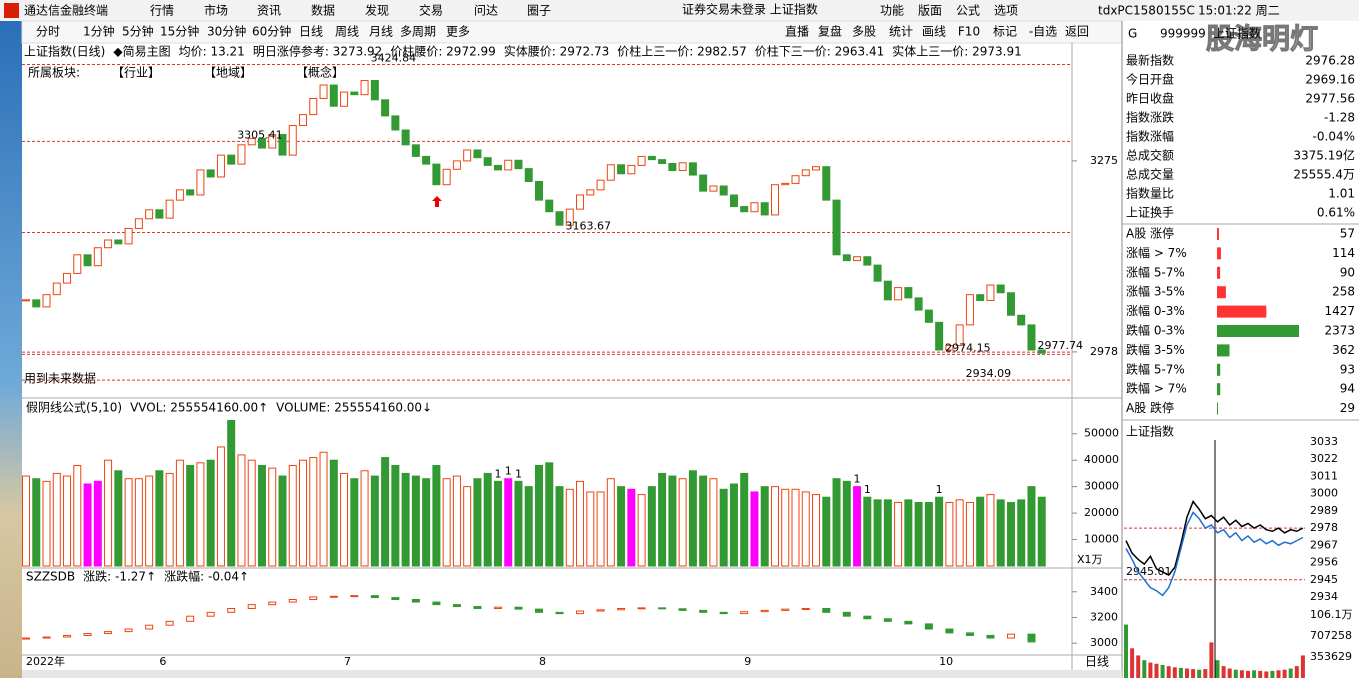 Image resolution: width=1359 pixels, height=678 pixels. Describe the element at coordinates (892, 11) in the screenshot. I see `menu-item: 功能` at that location.